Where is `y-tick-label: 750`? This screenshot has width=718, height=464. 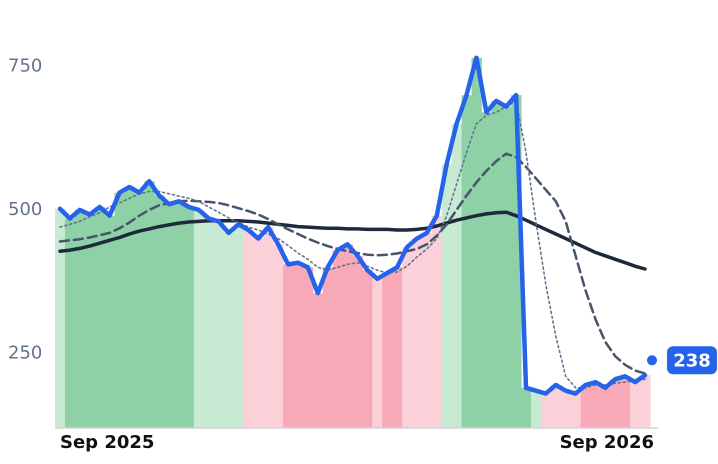 y-tick-label: 750 is located at coordinates (25, 65).